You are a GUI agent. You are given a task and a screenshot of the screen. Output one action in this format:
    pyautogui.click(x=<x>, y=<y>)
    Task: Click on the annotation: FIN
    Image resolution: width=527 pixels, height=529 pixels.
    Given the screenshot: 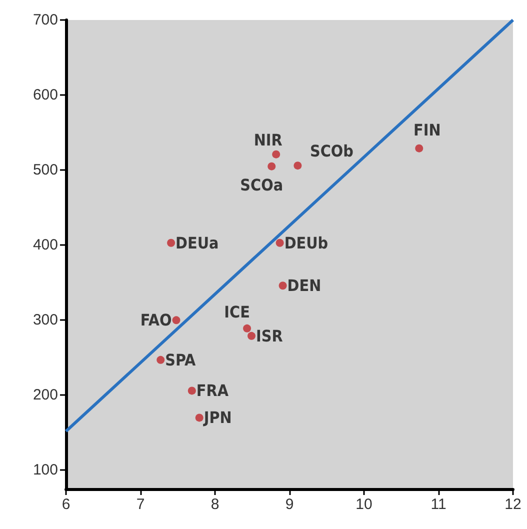 What is the action you would take?
    pyautogui.click(x=427, y=130)
    